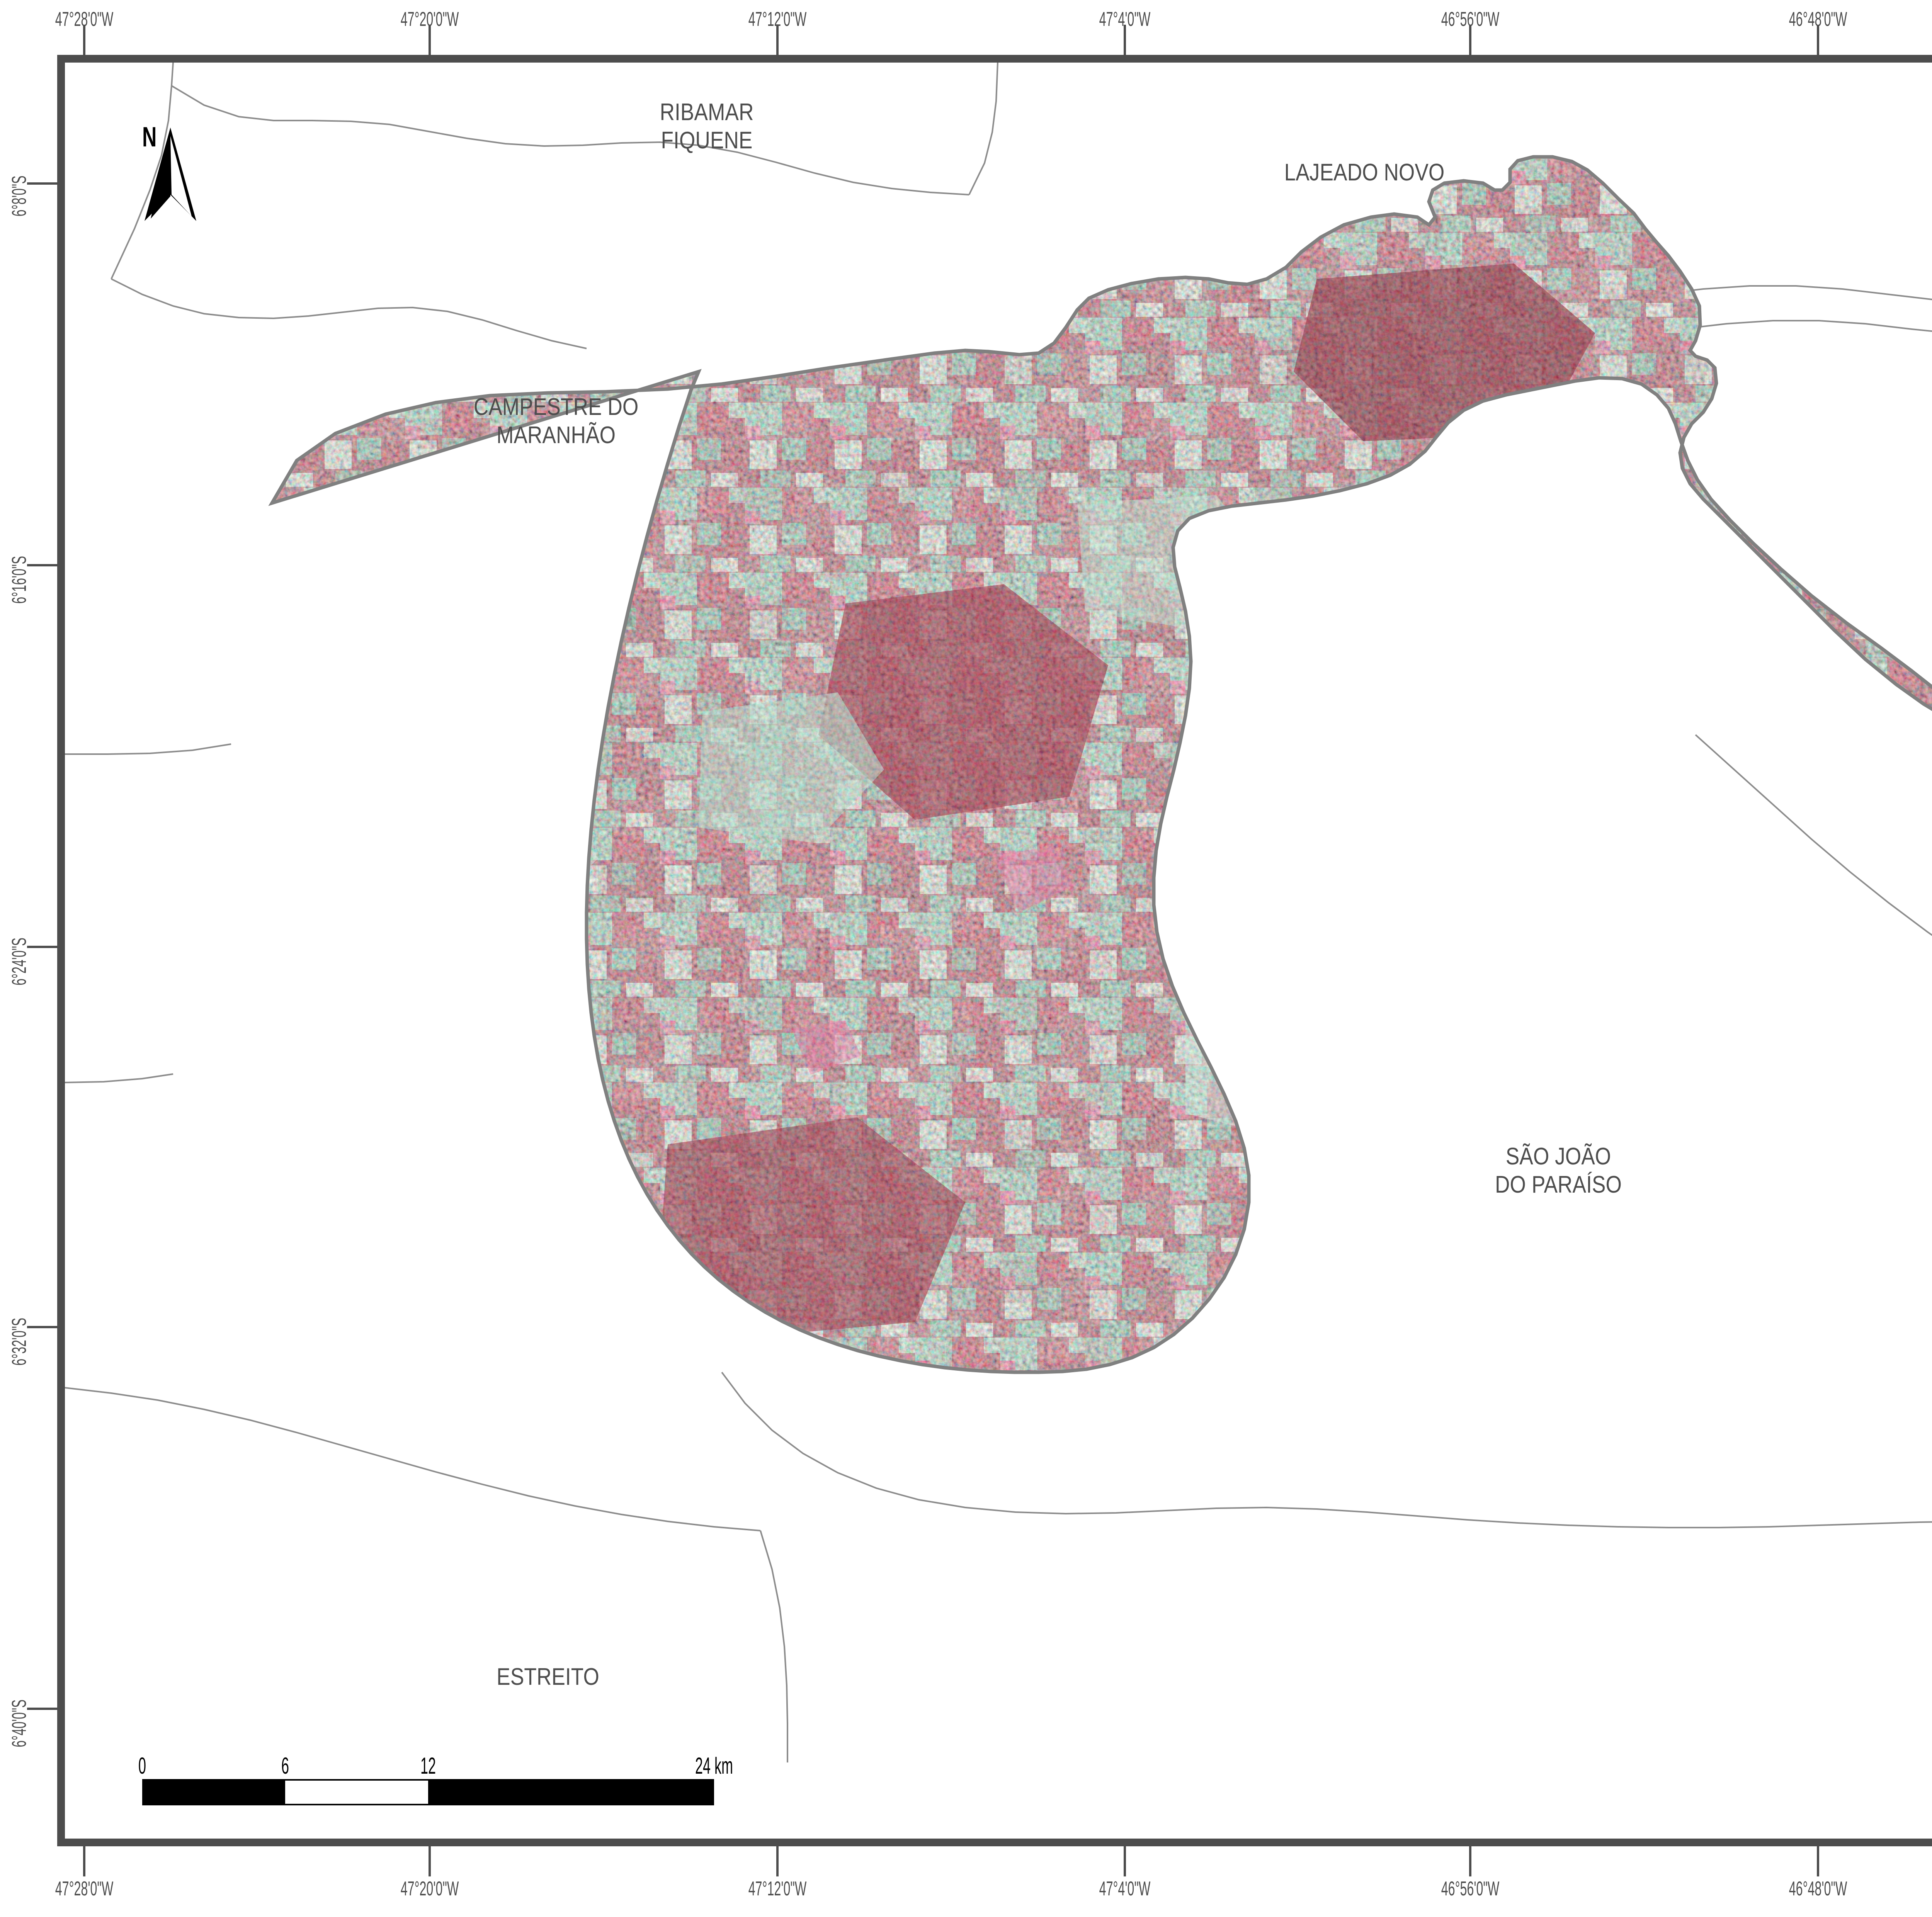 The height and width of the screenshot is (1917, 1932). Describe the element at coordinates (19, 1342) in the screenshot. I see `latitude-label-3: 6°32'0"S` at that location.